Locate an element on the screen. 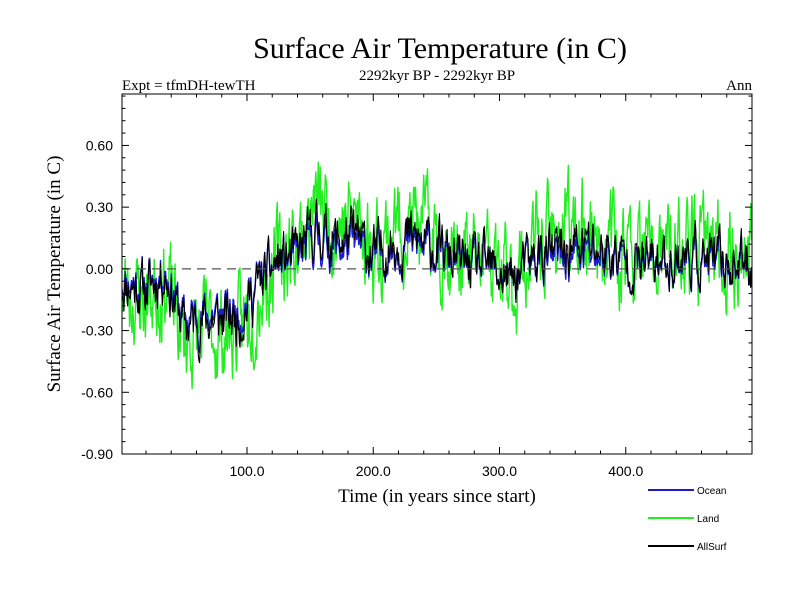 The width and height of the screenshot is (800, 600). x-tick-label: 200.0 is located at coordinates (373, 471).